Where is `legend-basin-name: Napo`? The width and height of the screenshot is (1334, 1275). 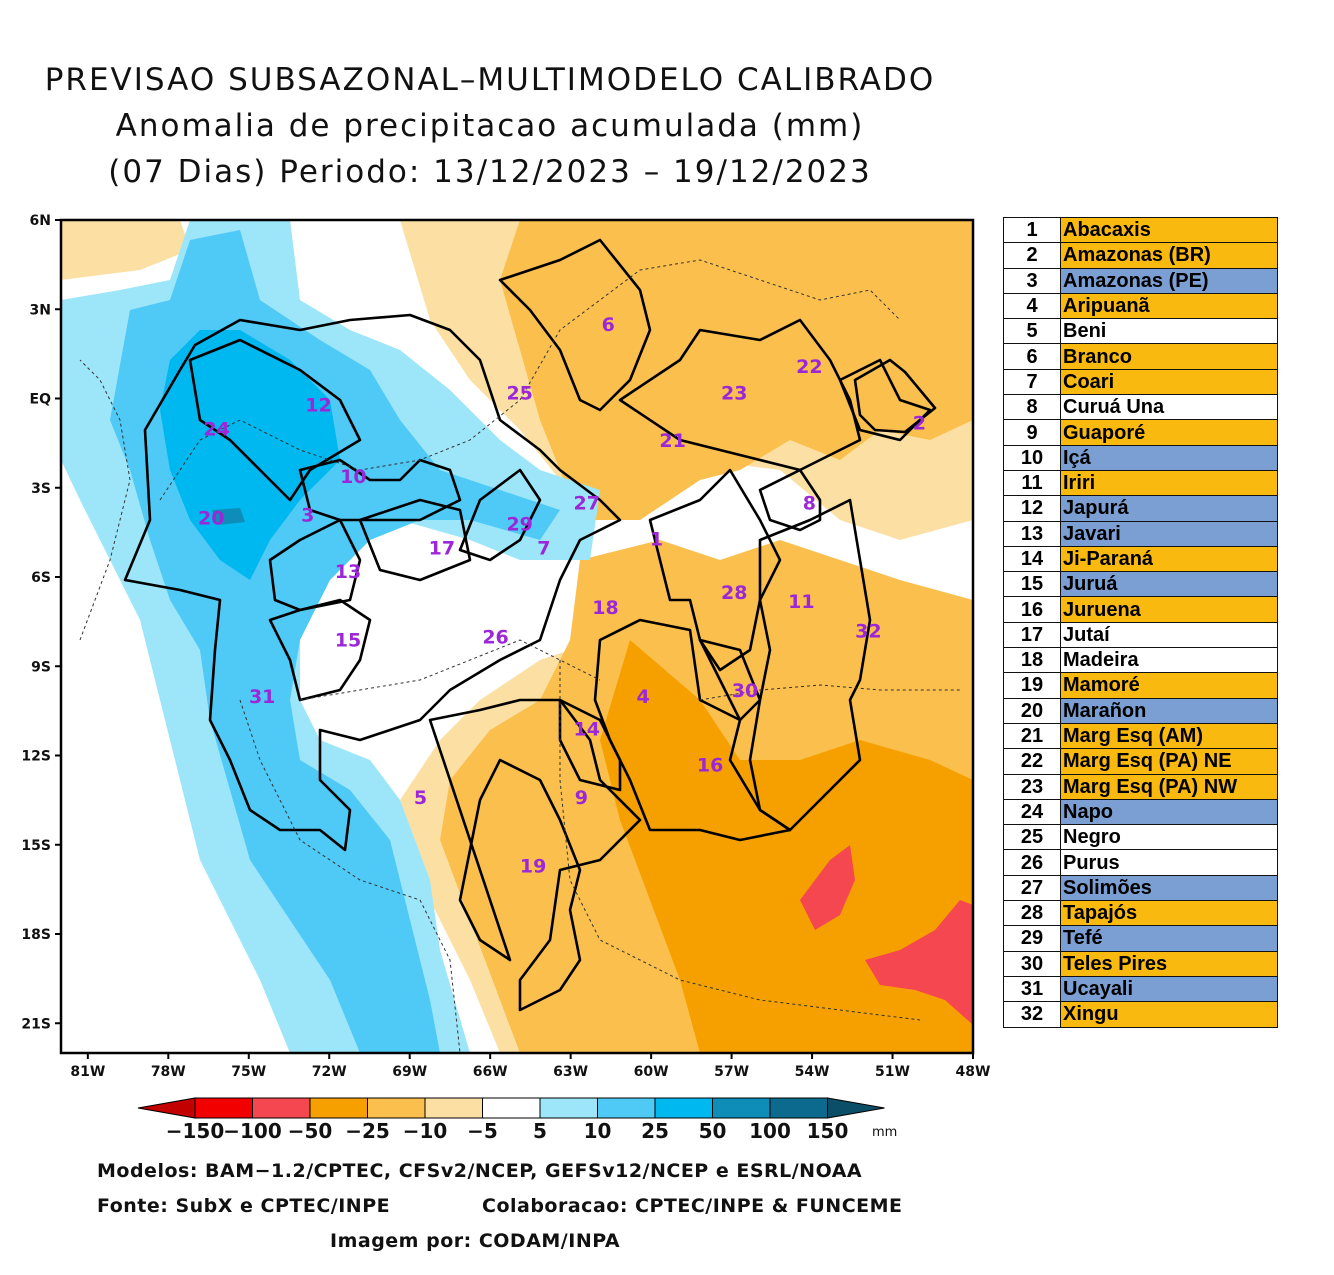
legend-basin-name: Napo is located at coordinates (1169, 812).